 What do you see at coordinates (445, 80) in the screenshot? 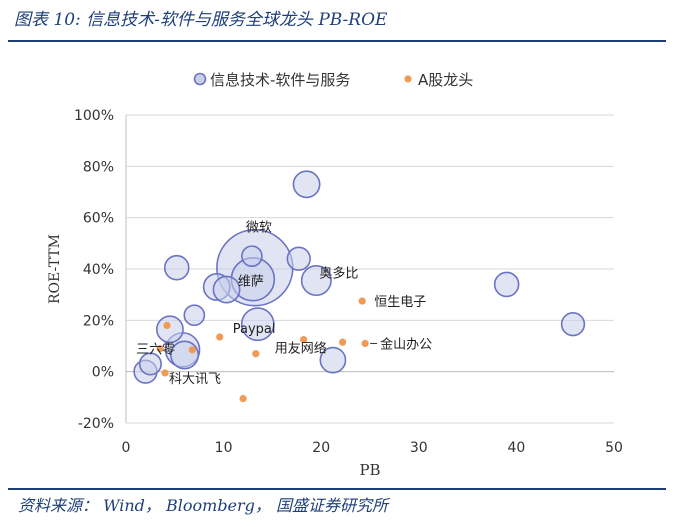
I see `legend-label: A股龙头` at bounding box center [445, 80].